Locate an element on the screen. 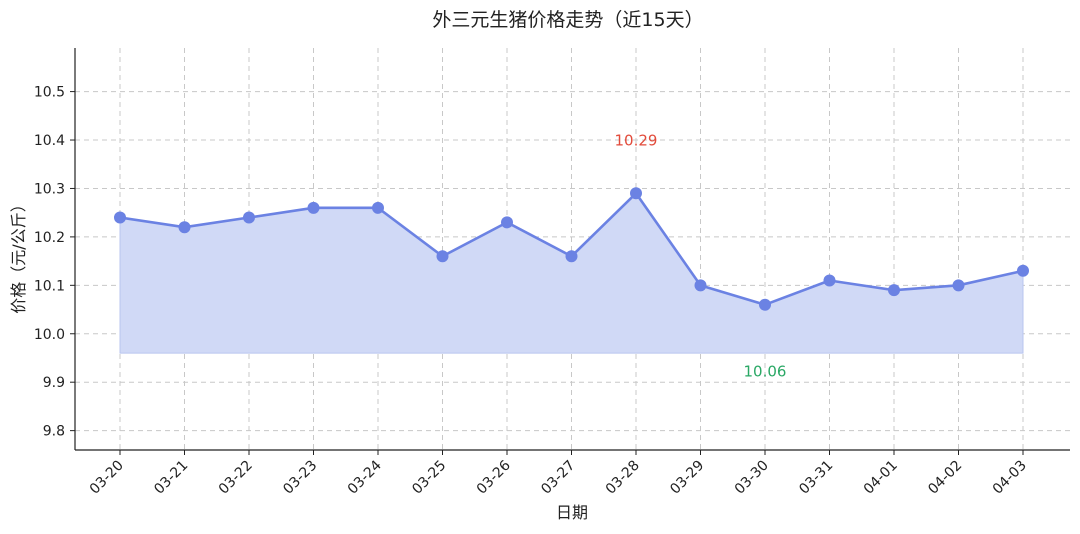 The height and width of the screenshot is (534, 1080). x-tick-label: 03-27 is located at coordinates (558, 478).